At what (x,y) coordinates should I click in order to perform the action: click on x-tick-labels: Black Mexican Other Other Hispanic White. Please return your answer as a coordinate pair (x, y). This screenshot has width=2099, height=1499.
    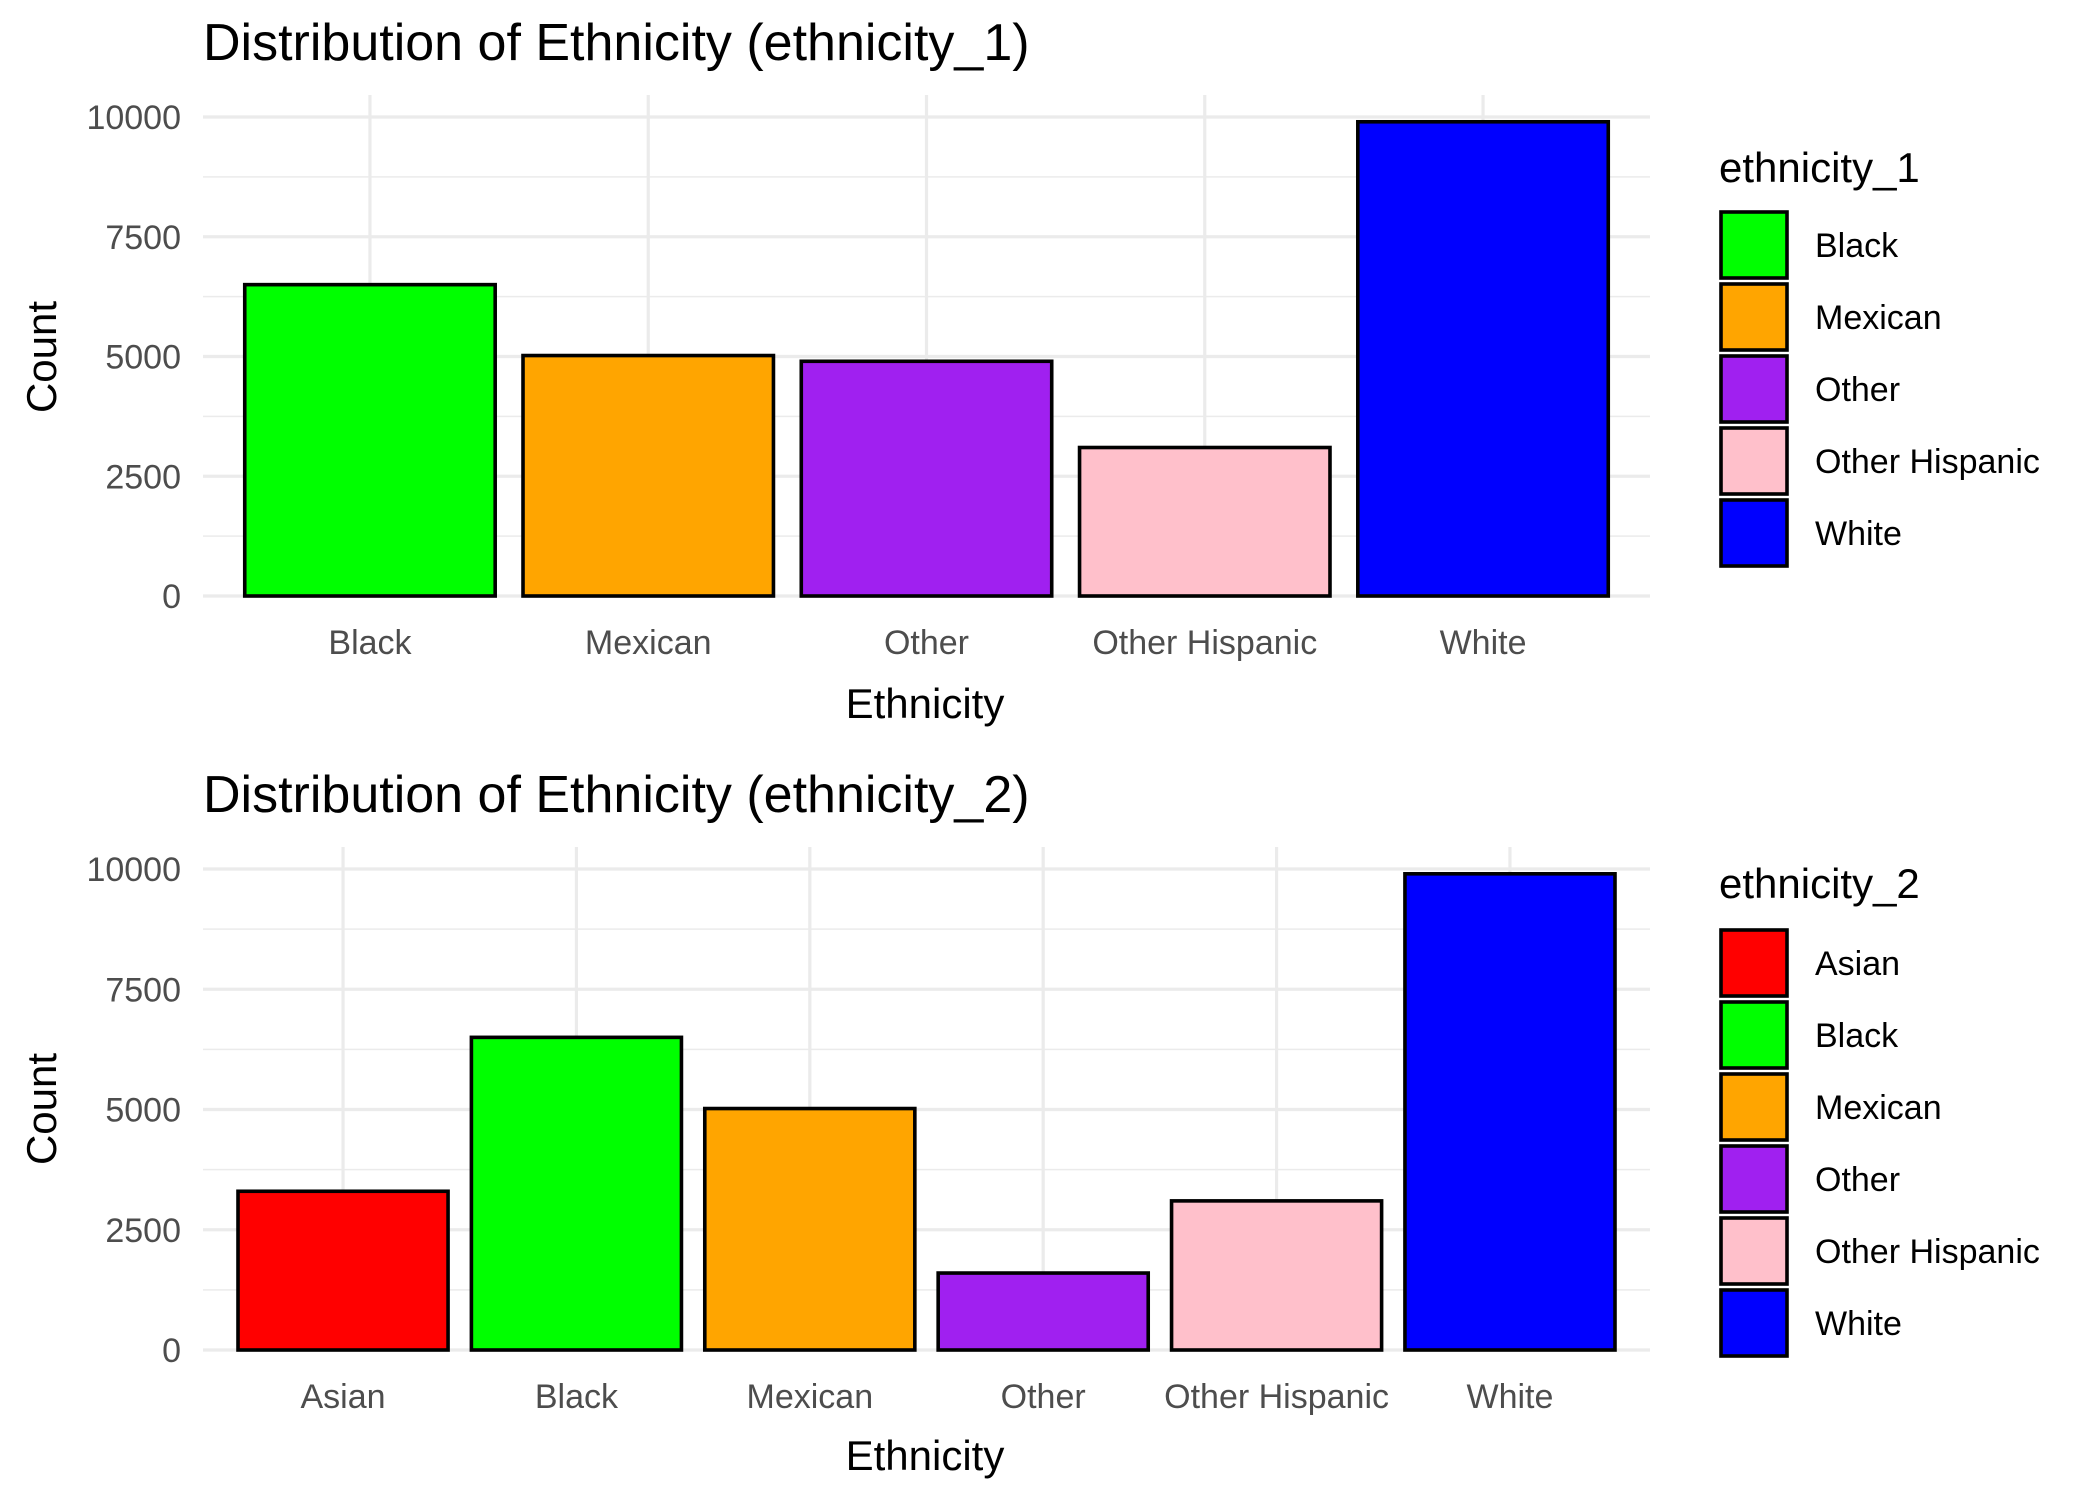
    Looking at the image, I should click on (927, 643).